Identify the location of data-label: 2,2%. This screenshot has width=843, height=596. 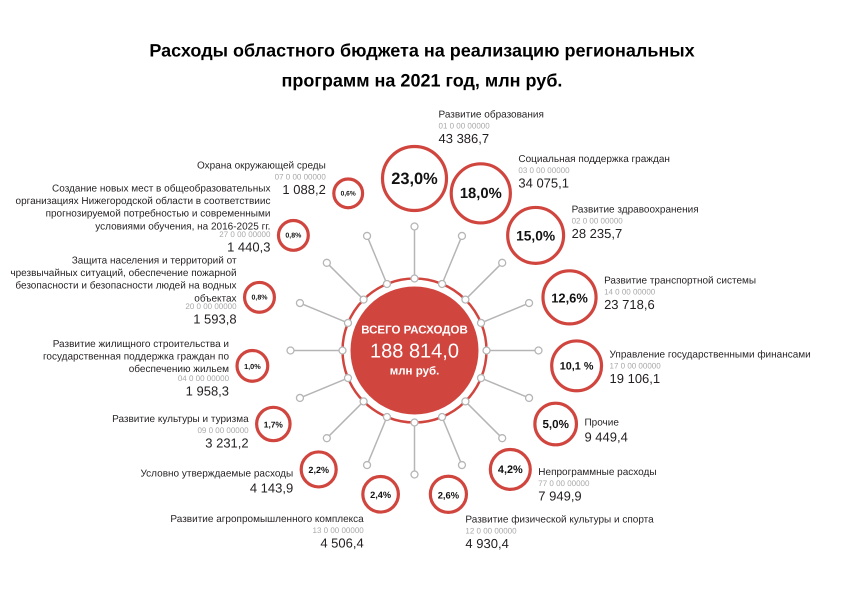
(318, 469).